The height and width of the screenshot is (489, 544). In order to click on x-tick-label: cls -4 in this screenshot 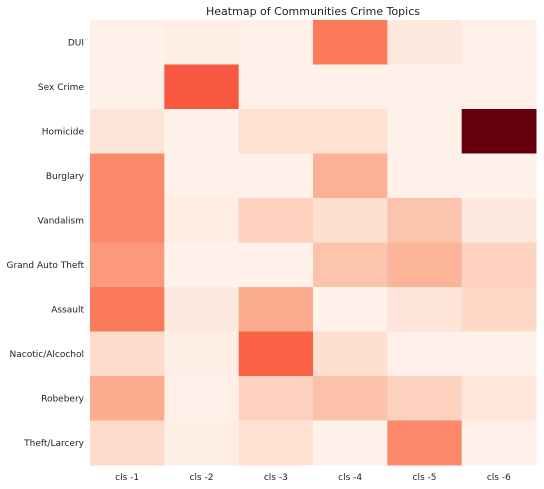, I will do `click(350, 478)`.